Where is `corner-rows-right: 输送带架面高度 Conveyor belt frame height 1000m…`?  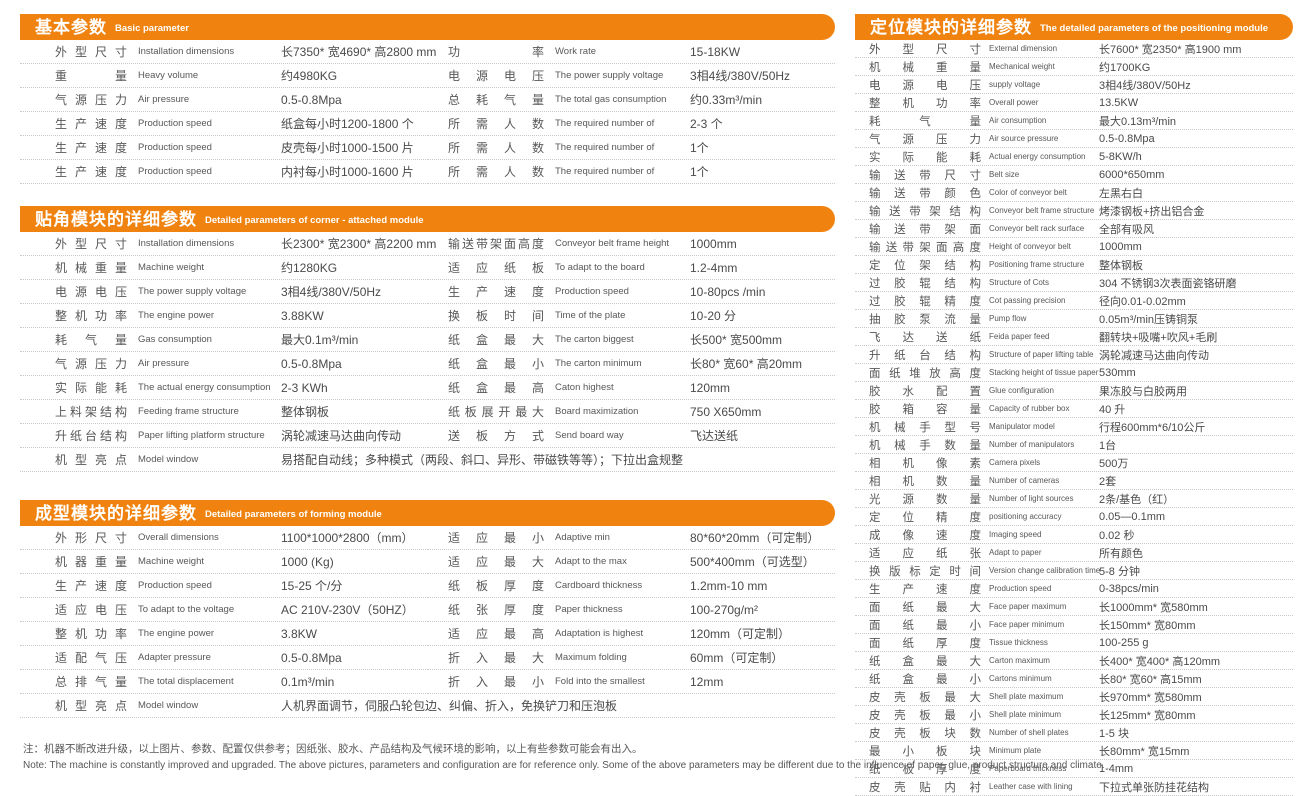
corner-rows-right: 输送带架面高度 Conveyor belt frame height 1000m… is located at coordinates (631, 340).